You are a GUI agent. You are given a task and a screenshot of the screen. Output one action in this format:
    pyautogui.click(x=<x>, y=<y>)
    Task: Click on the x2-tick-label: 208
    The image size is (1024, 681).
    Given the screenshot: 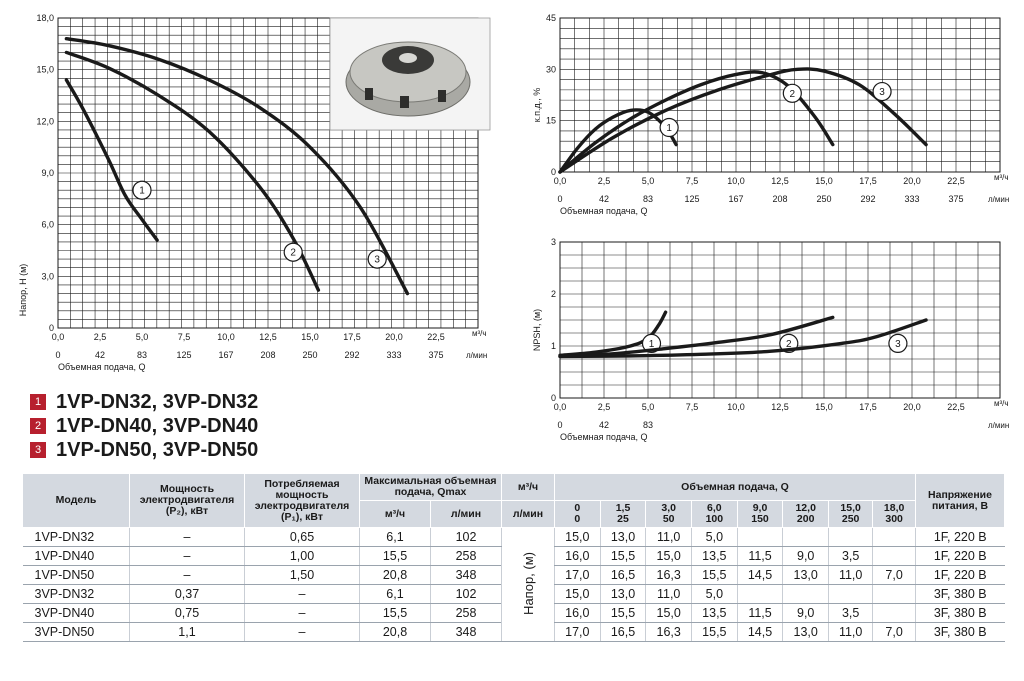 What is the action you would take?
    pyautogui.click(x=779, y=199)
    